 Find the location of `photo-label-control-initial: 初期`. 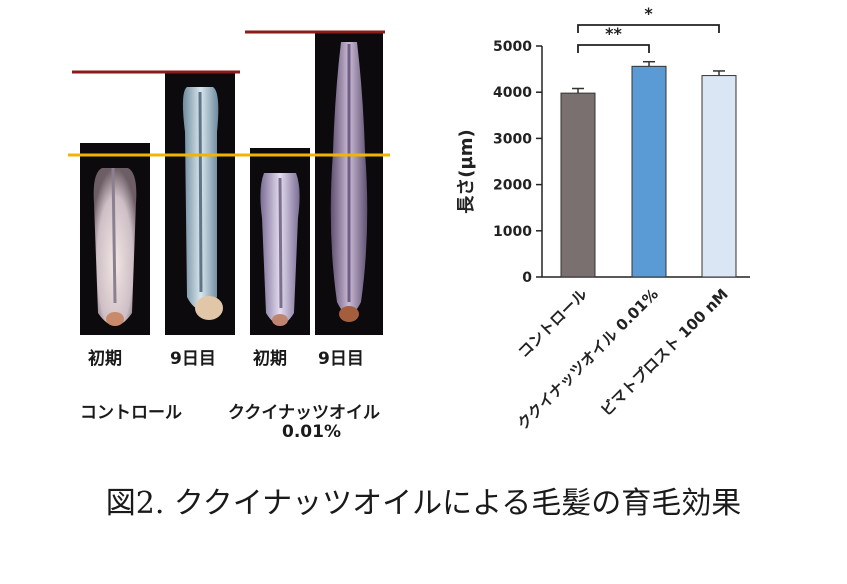

photo-label-control-initial: 初期 is located at coordinates (105, 359).